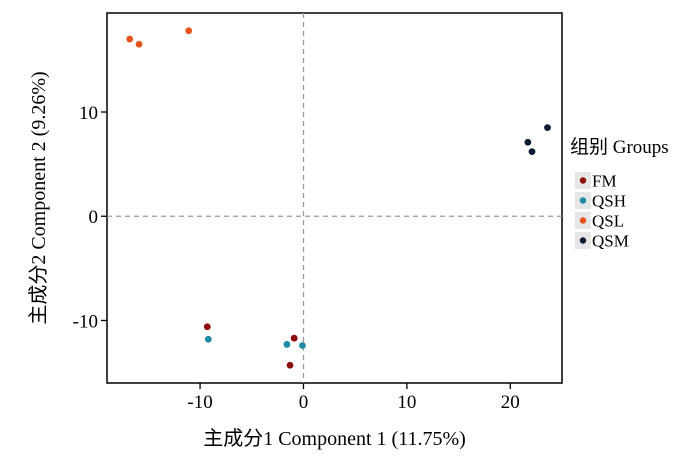 This screenshot has height=459, width=700. Describe the element at coordinates (406, 402) in the screenshot. I see `x-tick-label: 10` at that location.